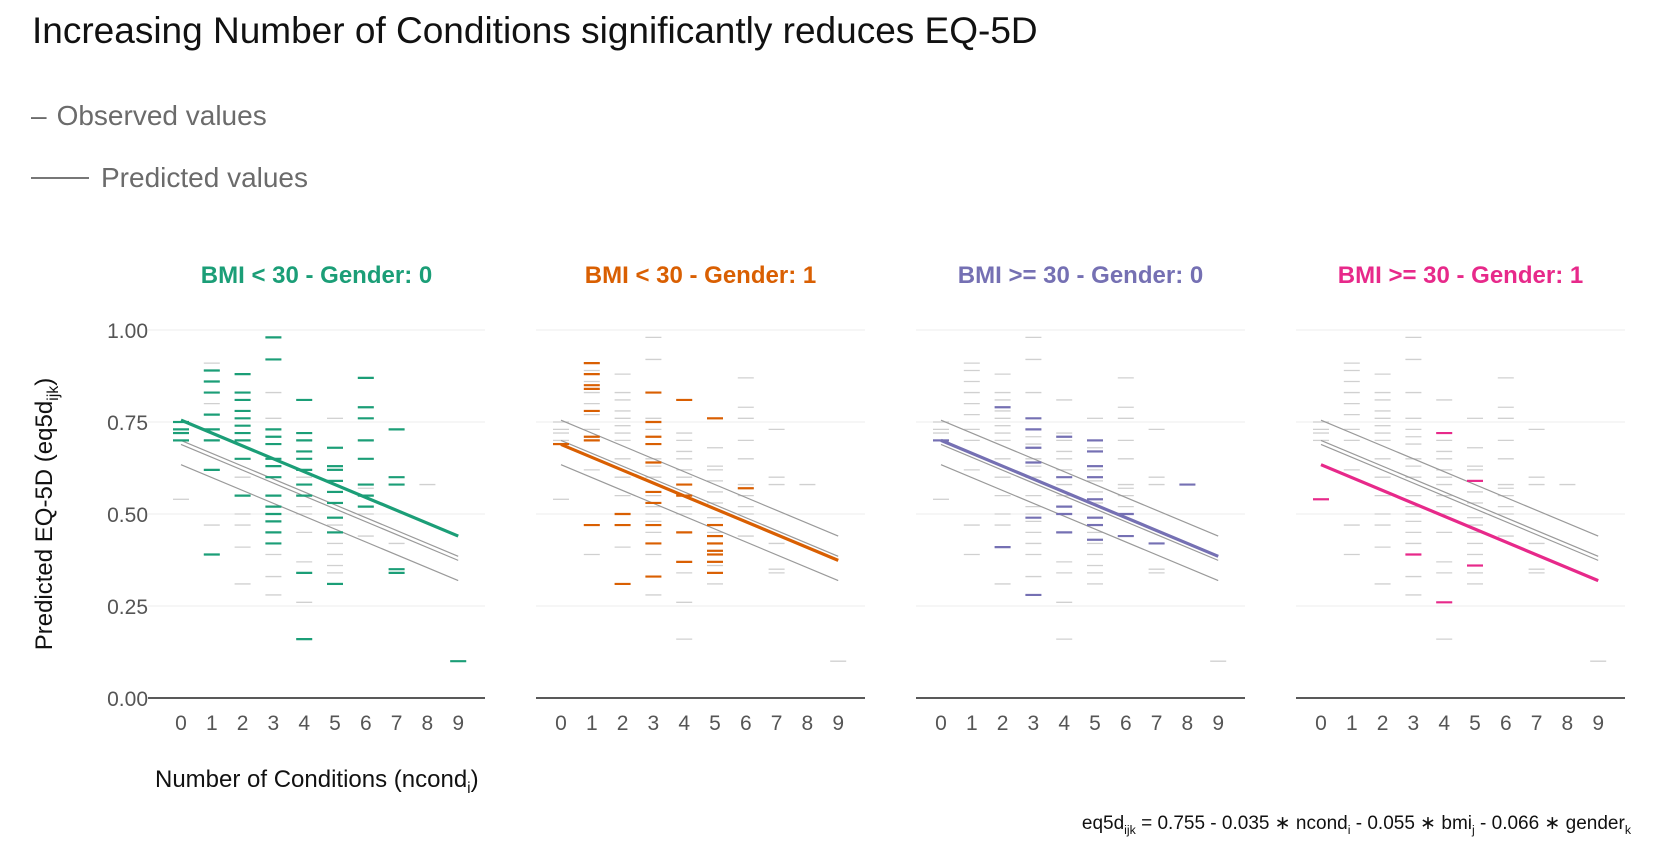  Describe the element at coordinates (1460, 275) in the screenshot. I see `facet-label: BMI >= 30 - Gender: 1` at that location.